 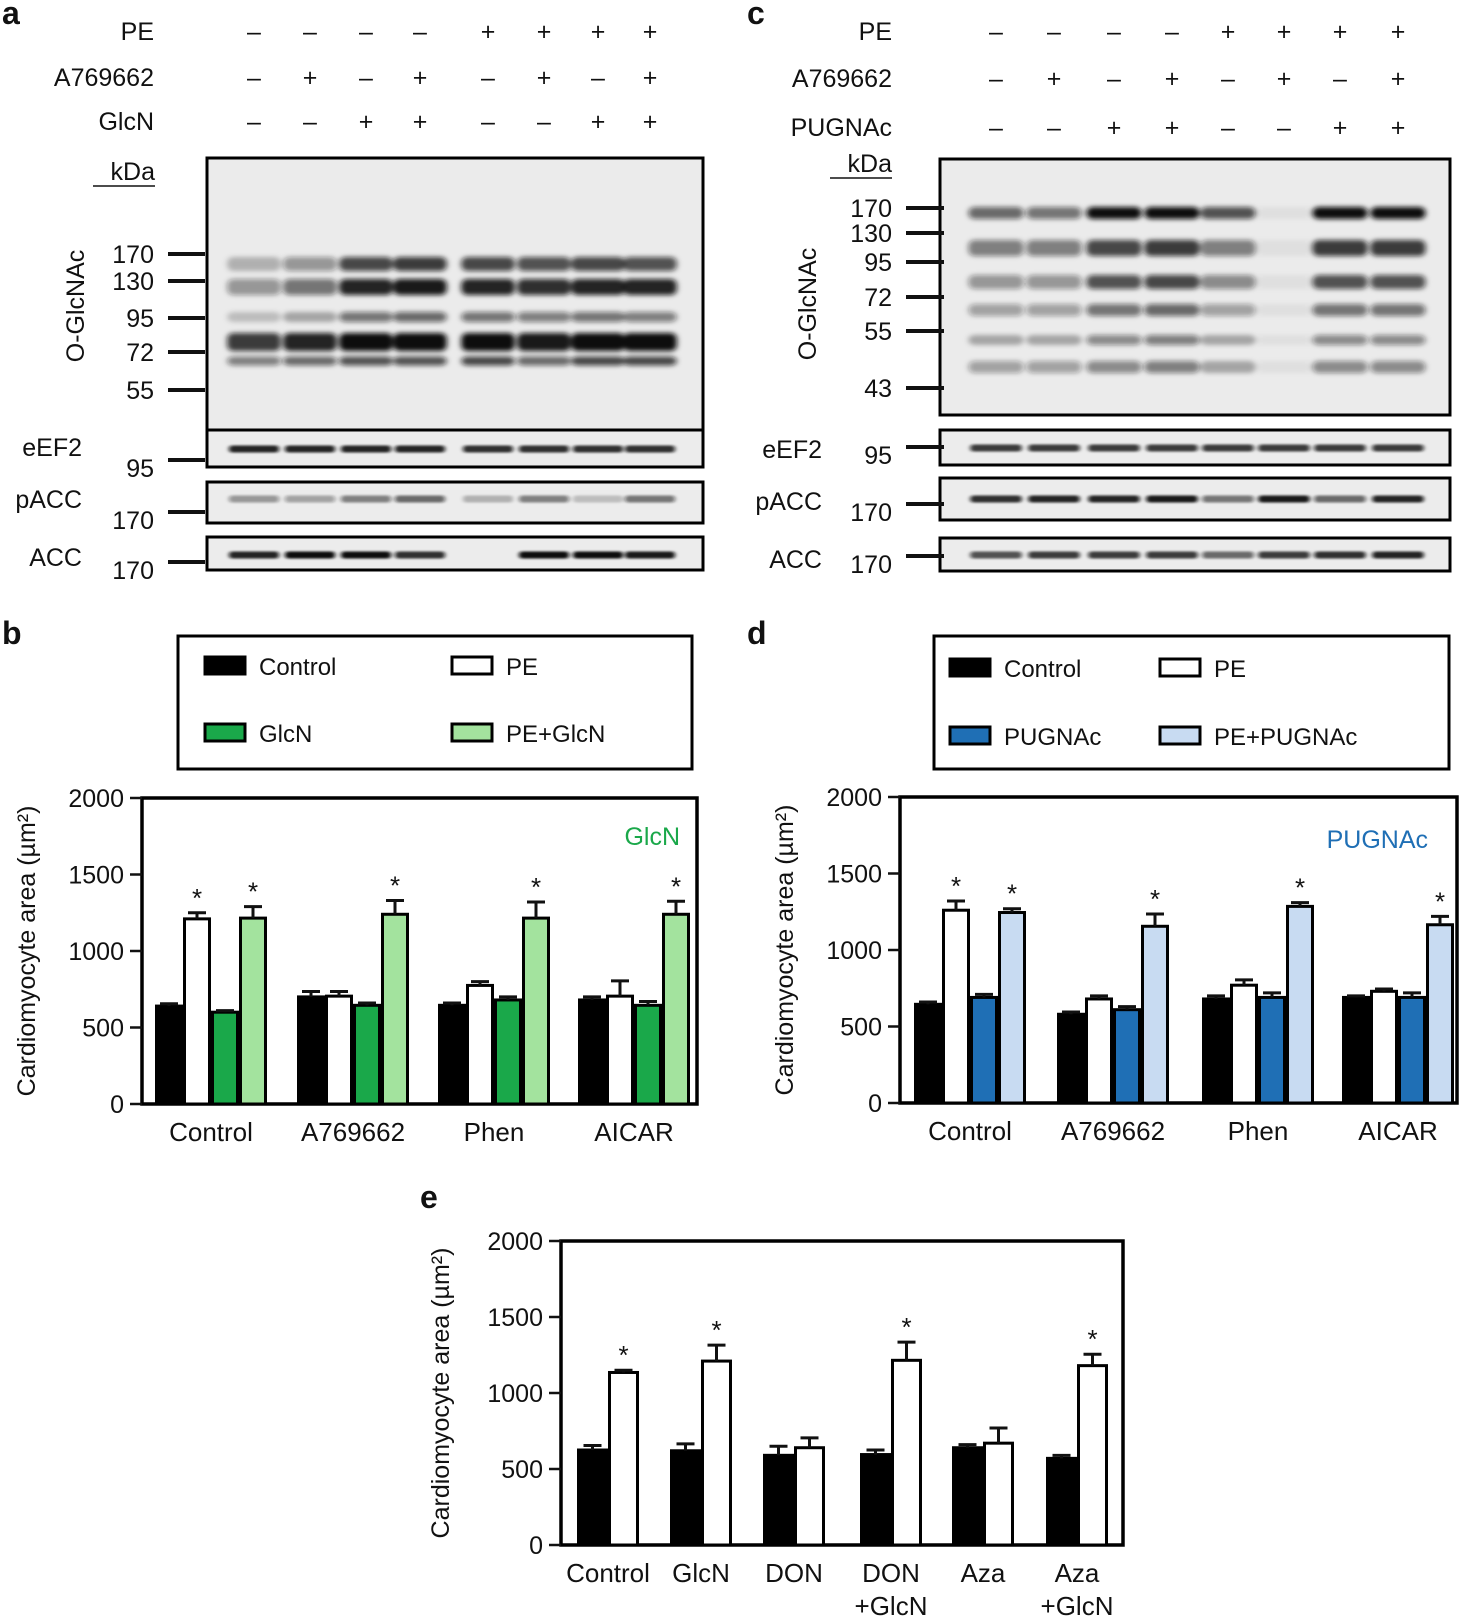 I want to click on small-blot-frame, so click(x=1195, y=499).